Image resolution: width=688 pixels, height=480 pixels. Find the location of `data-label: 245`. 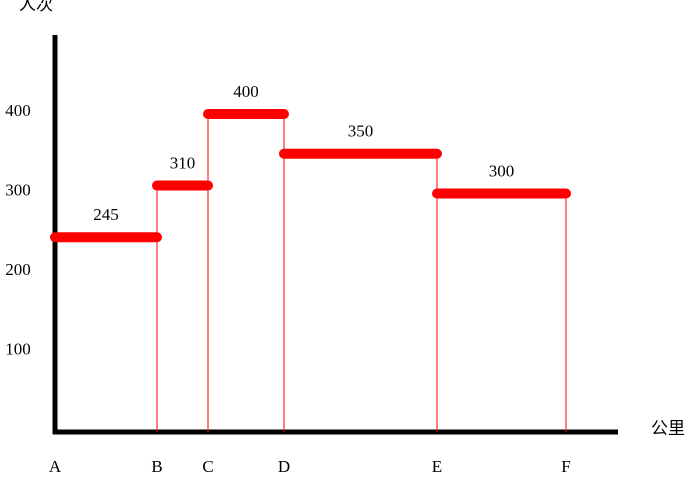

data-label: 245 is located at coordinates (106, 214).